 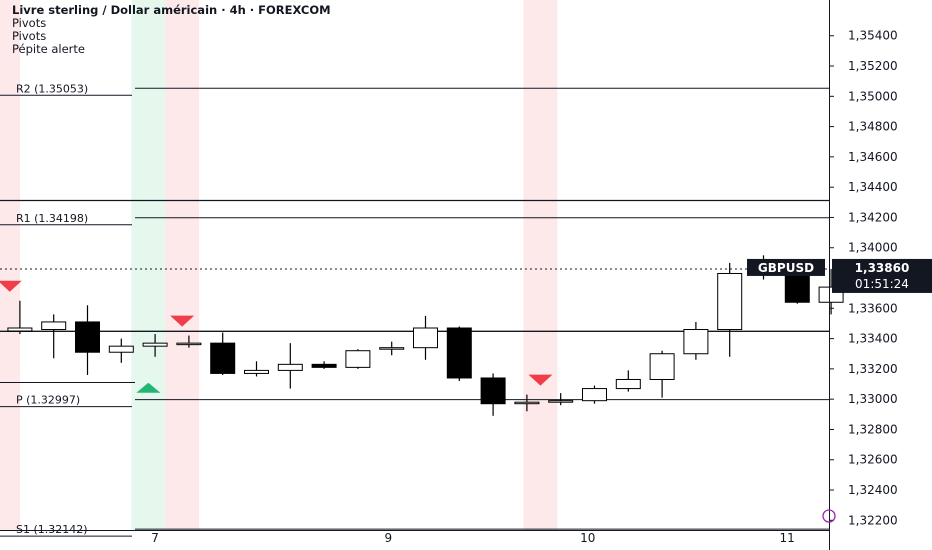 What do you see at coordinates (276, 336) in the screenshot?
I see `alert-markers` at bounding box center [276, 336].